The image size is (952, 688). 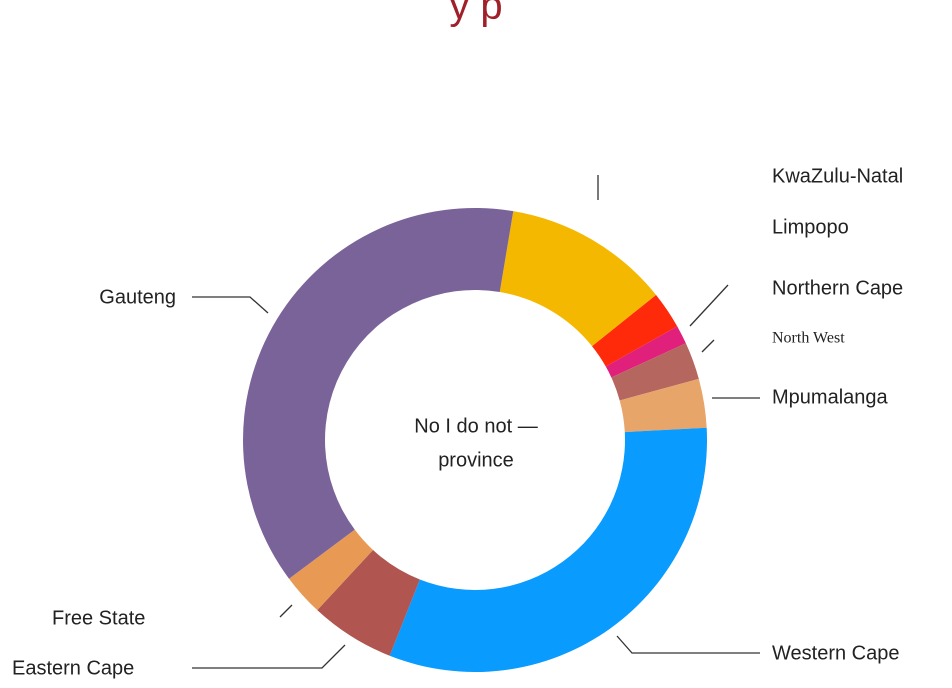 I want to click on chart-title: y p, so click(x=475, y=14).